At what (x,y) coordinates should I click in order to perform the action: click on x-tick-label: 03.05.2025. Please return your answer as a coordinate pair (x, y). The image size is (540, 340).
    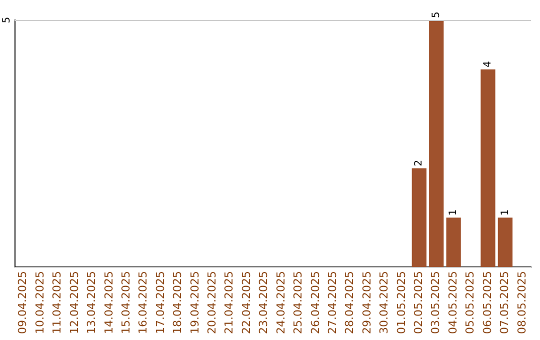
    Looking at the image, I should click on (435, 302).